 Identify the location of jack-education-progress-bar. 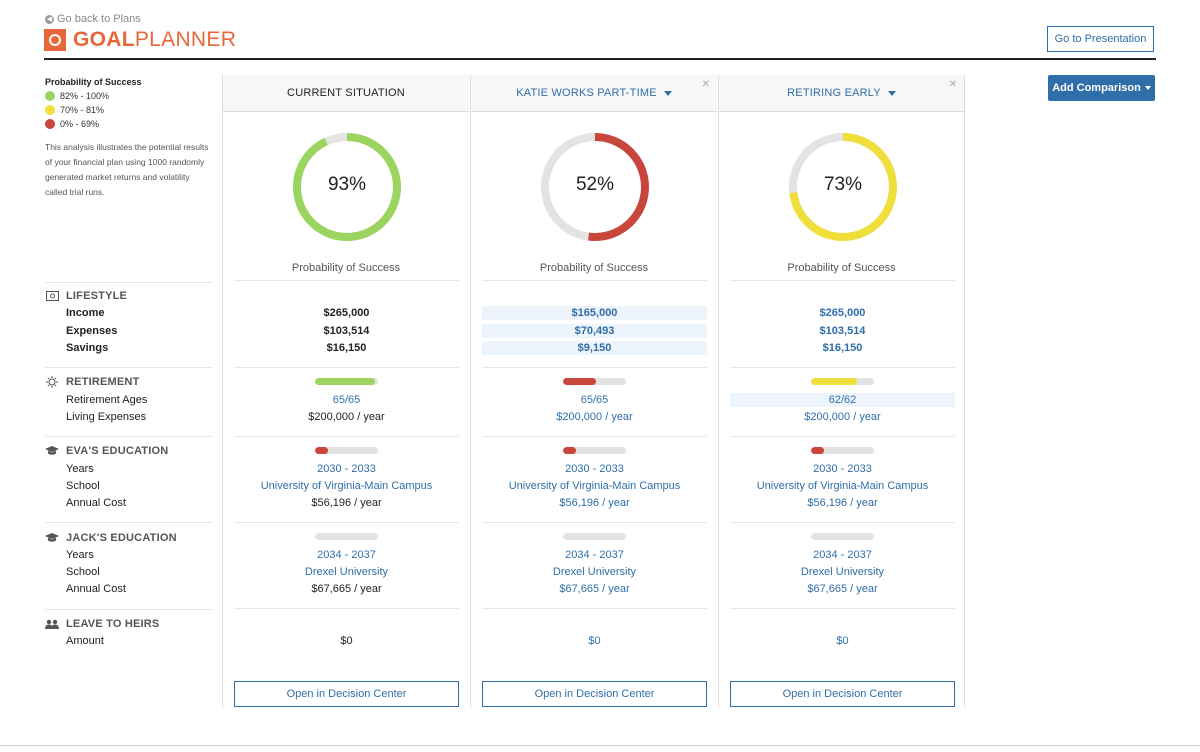
(594, 536).